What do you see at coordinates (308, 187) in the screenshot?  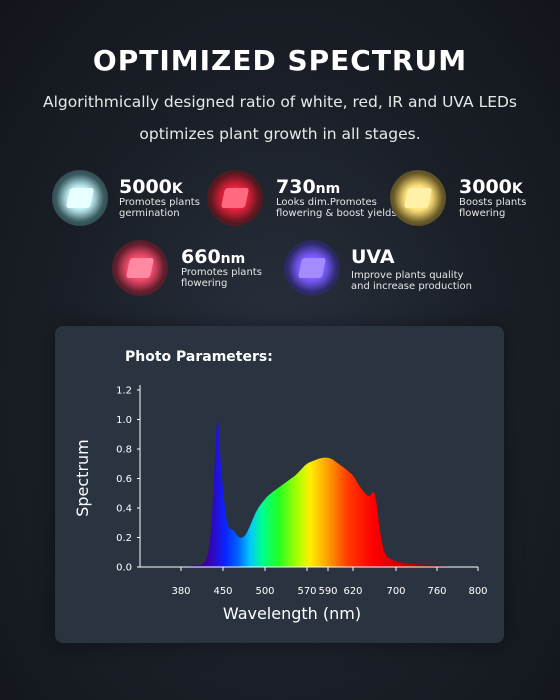 I see `led-730nm-value: 730nm` at bounding box center [308, 187].